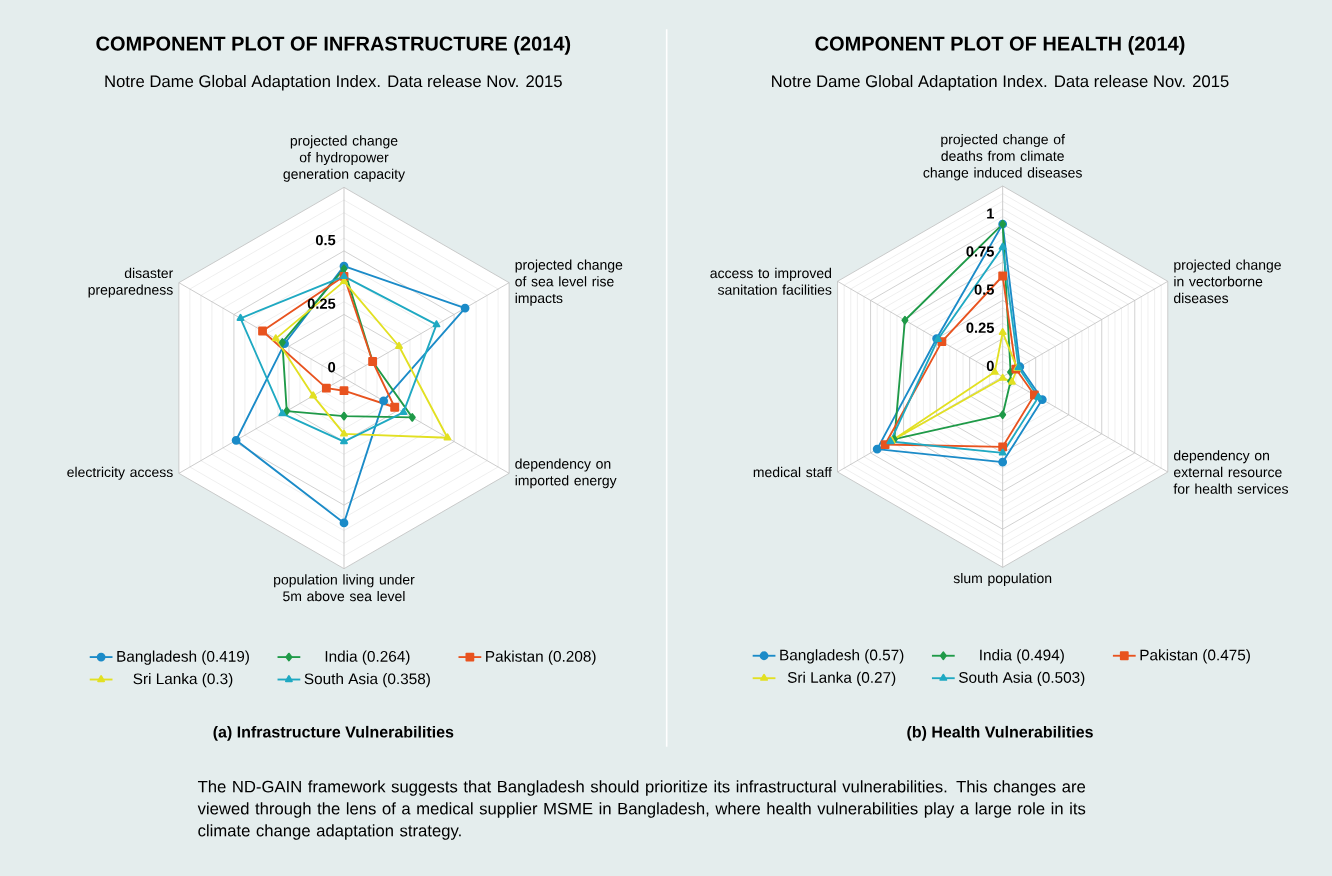 Image resolution: width=1332 pixels, height=876 pixels. What do you see at coordinates (344, 588) in the screenshot?
I see `spoke-label: population living under 5m above sea level` at bounding box center [344, 588].